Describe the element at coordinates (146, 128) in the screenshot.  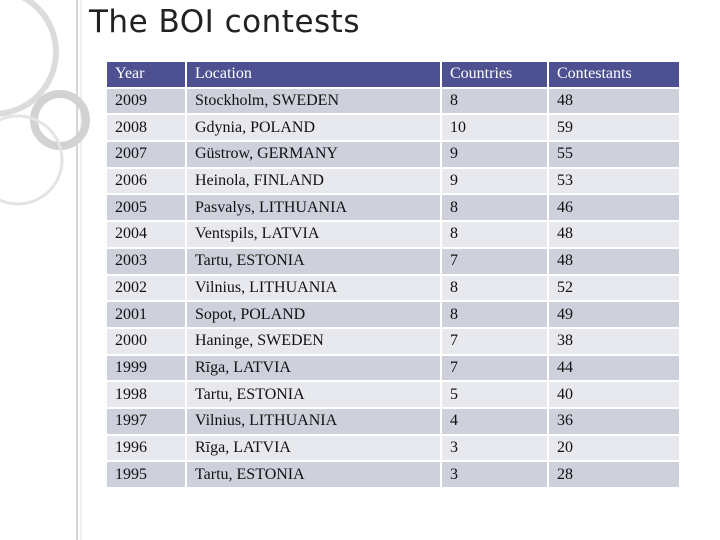
I see `year-cell: 2008` at that location.